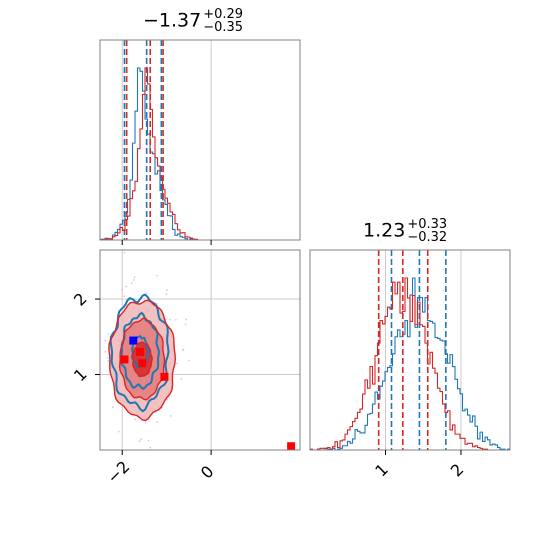 Image resolution: width=550 pixels, height=550 pixels. I want to click on title-errors: +0.29 −0.35, so click(223, 21).